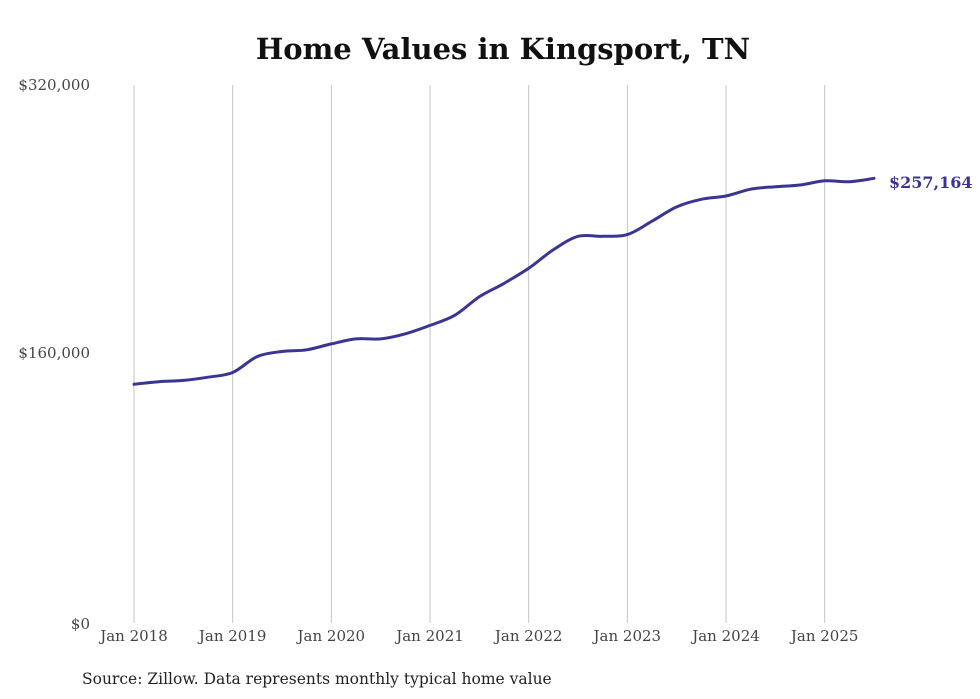 Image resolution: width=980 pixels, height=699 pixels. What do you see at coordinates (80, 624) in the screenshot?
I see `y-tick-label: $0` at bounding box center [80, 624].